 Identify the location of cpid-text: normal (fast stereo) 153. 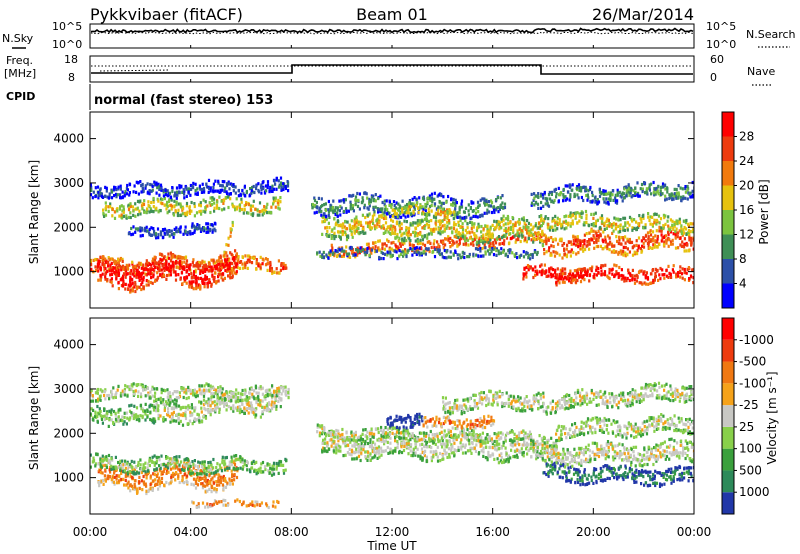
(183, 100).